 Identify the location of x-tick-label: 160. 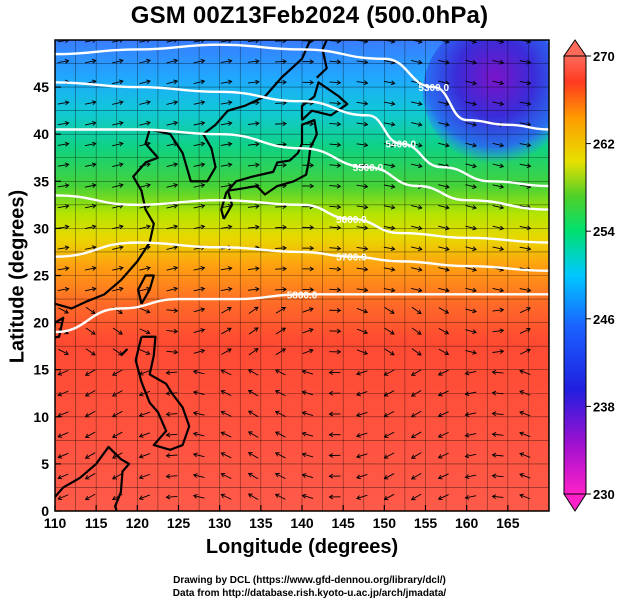
(467, 523).